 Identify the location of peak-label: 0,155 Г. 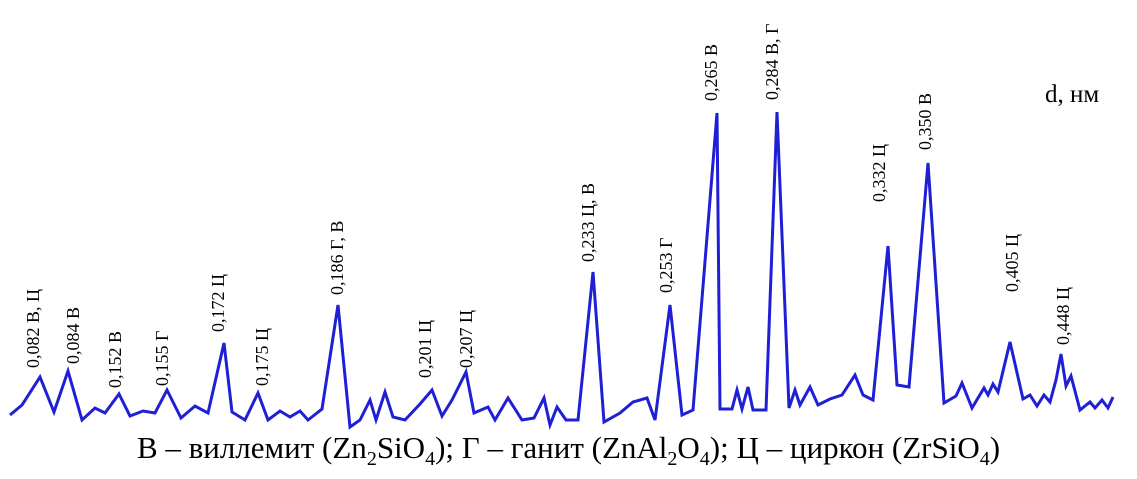
(162, 358).